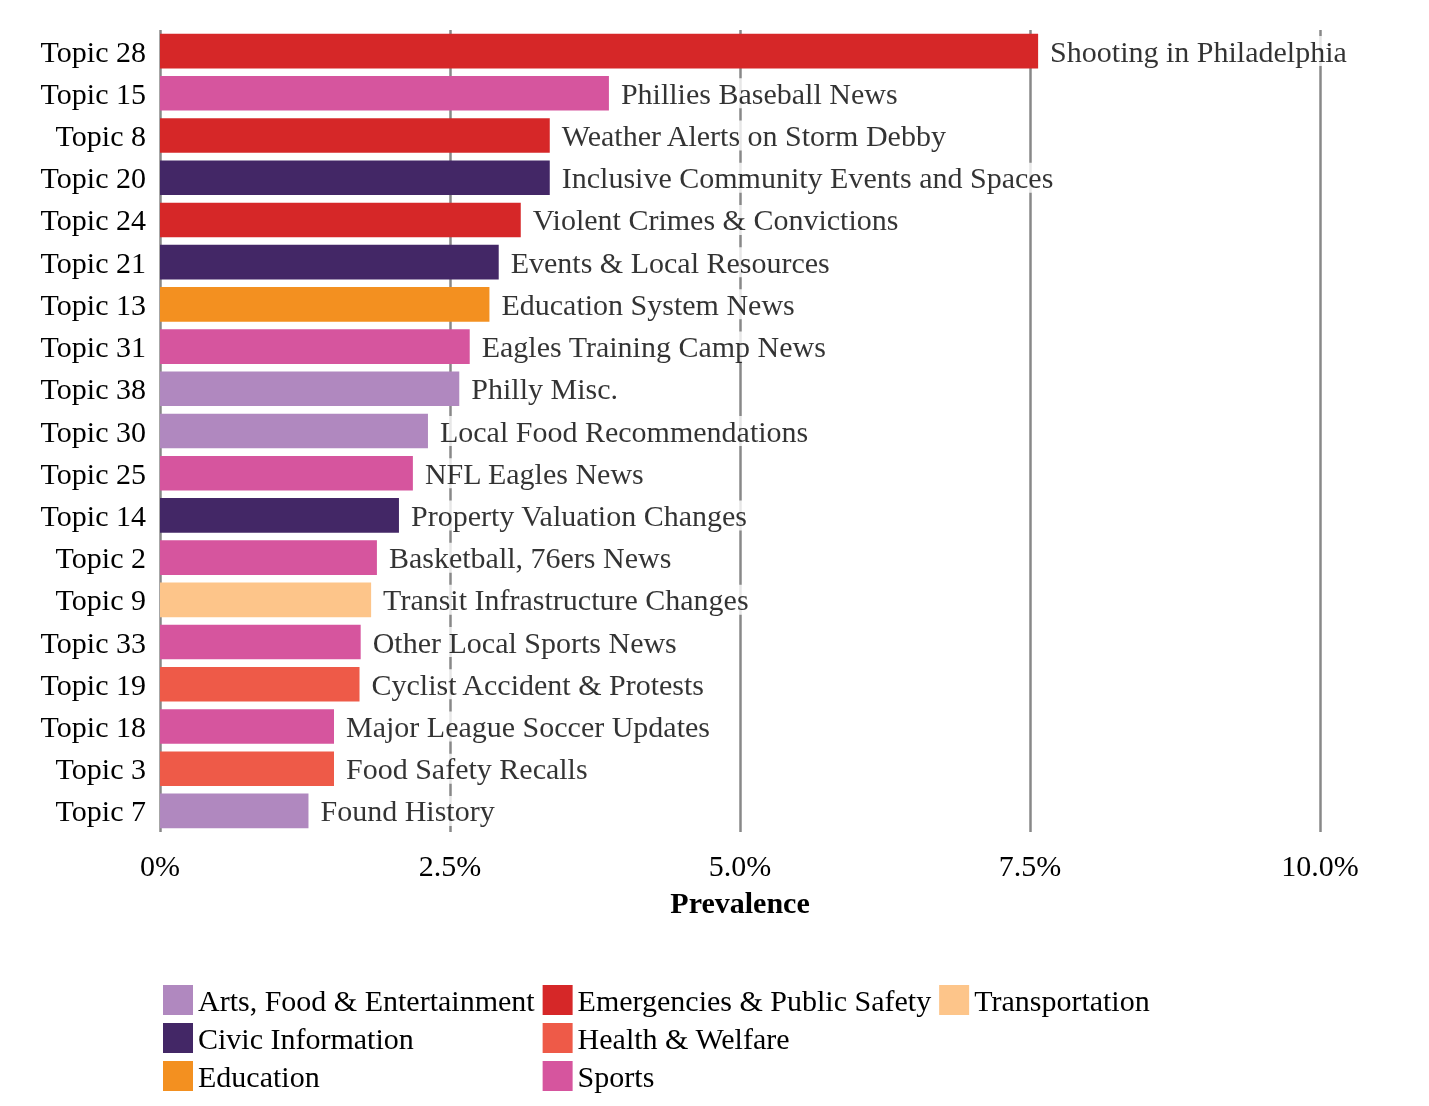 This screenshot has height=1106, width=1429. I want to click on y-tick-label: Topic 21, so click(93, 262).